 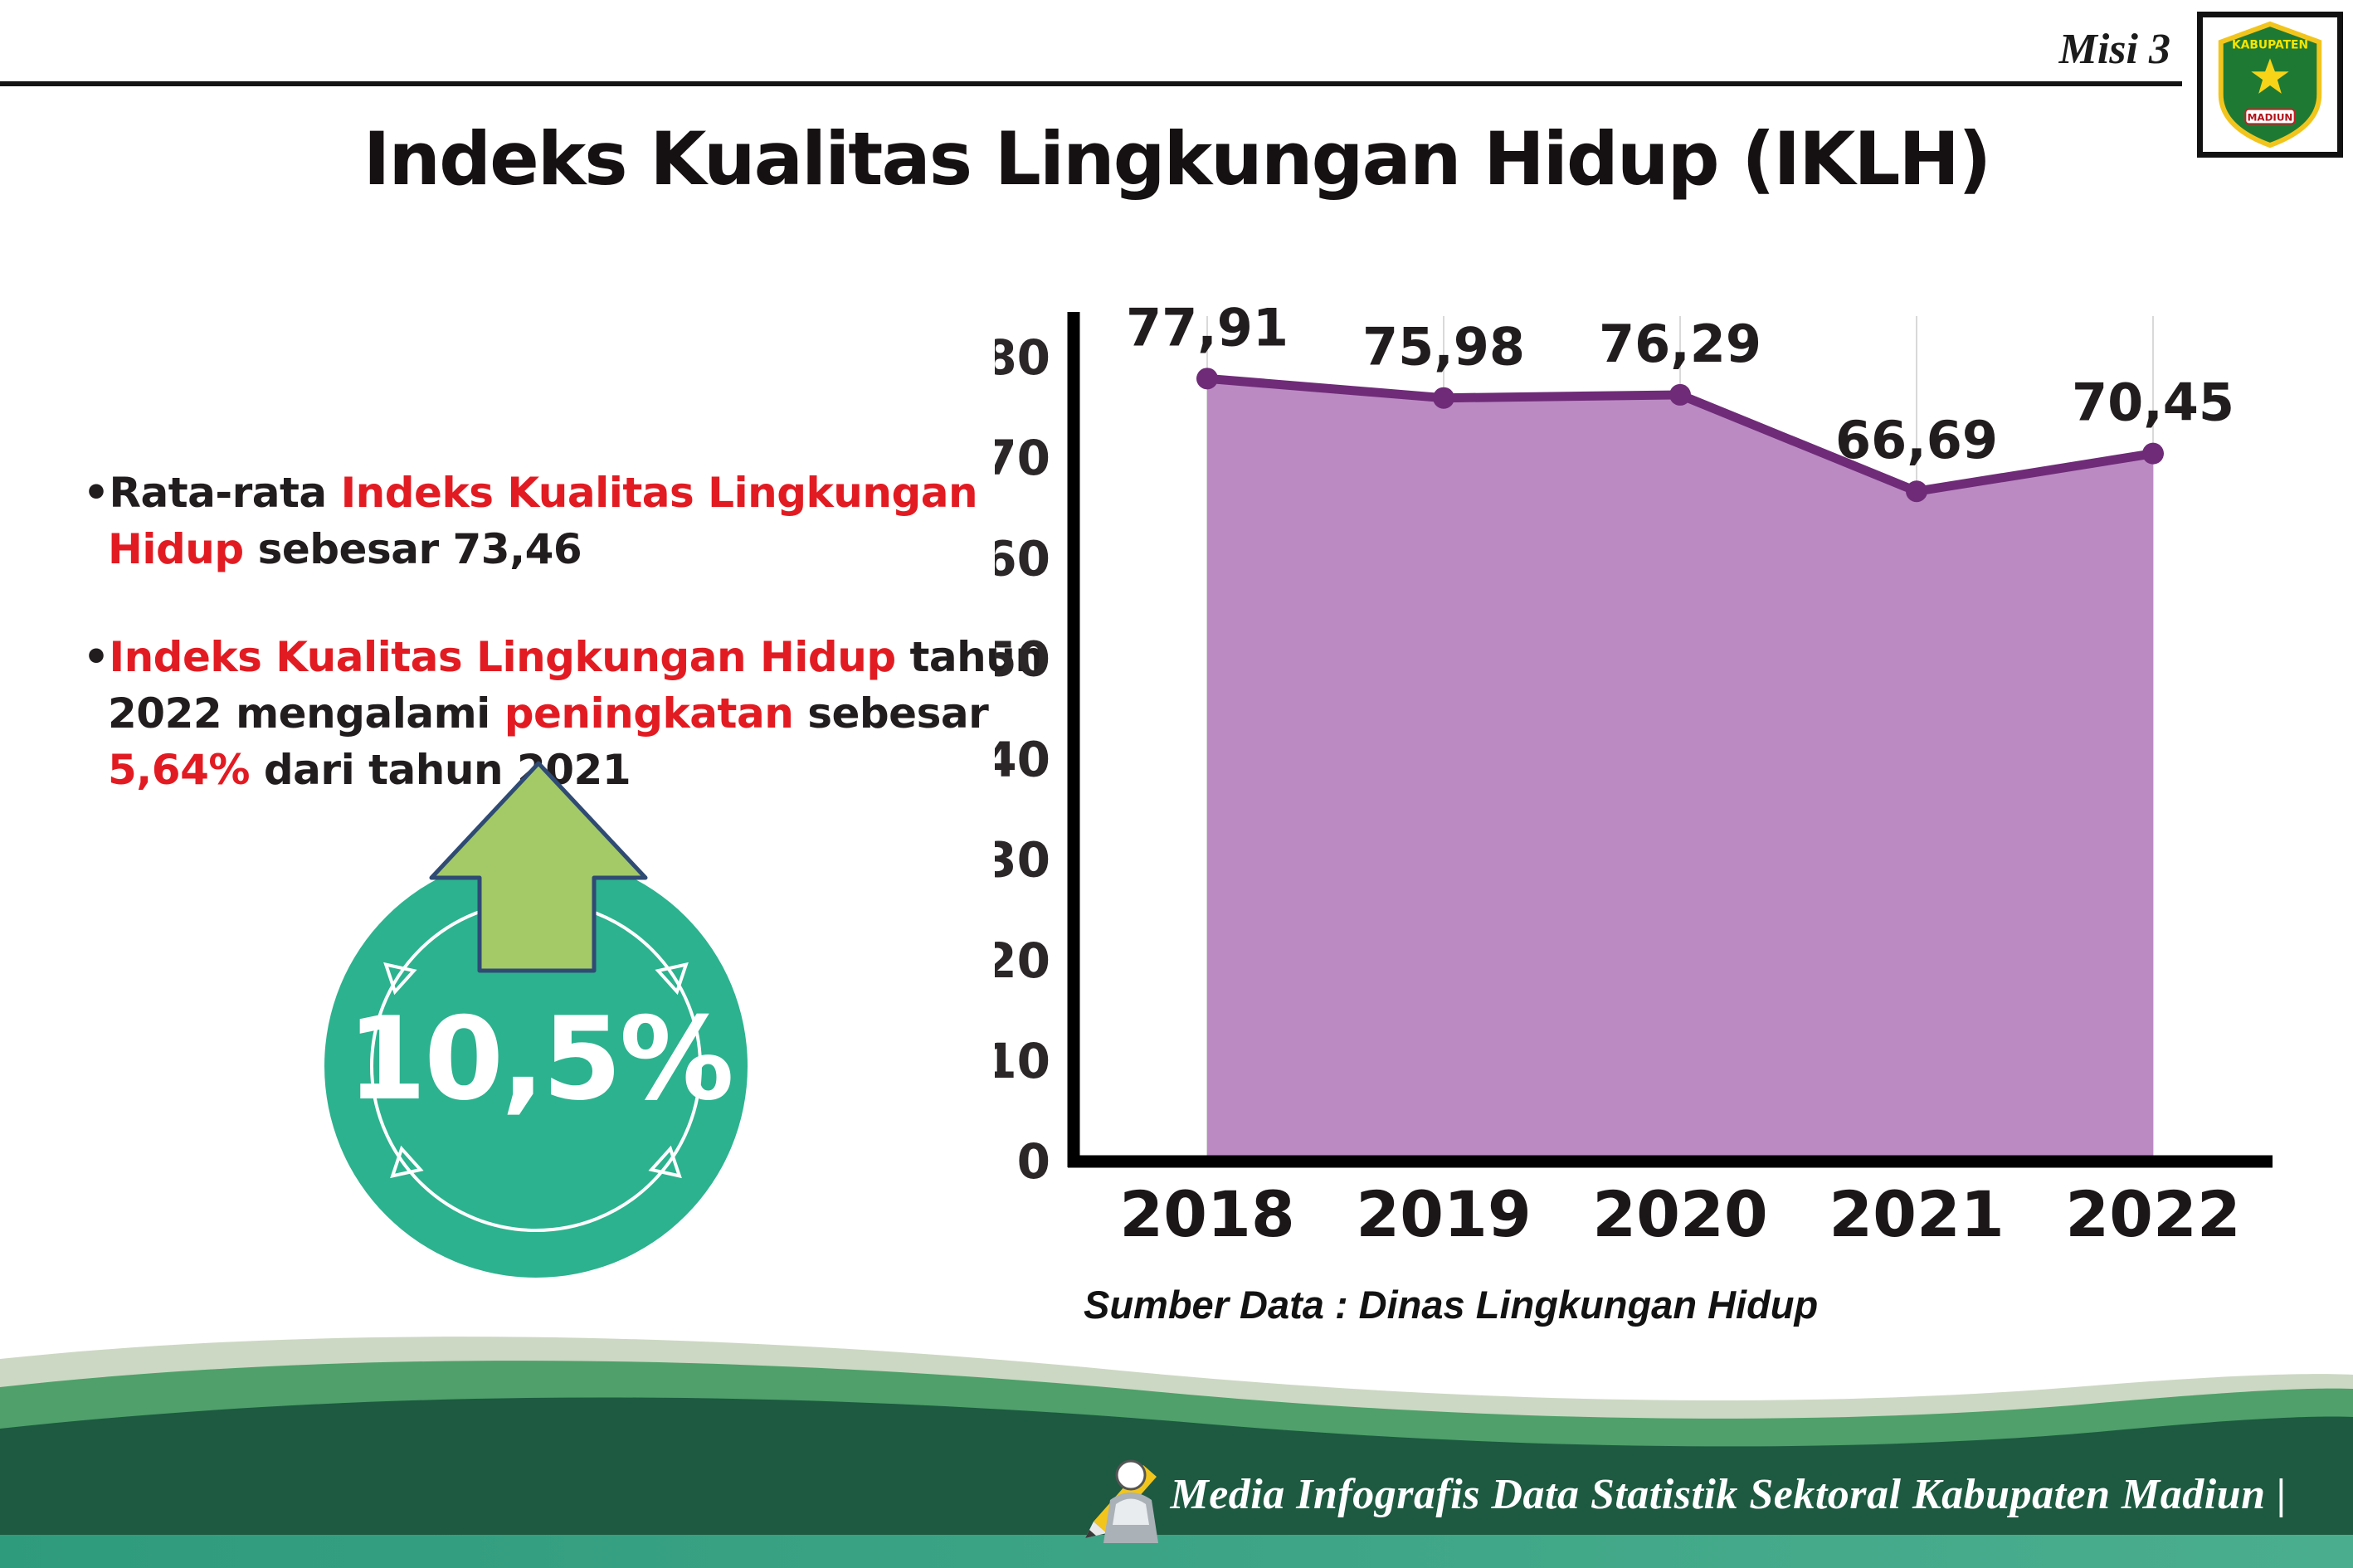 What do you see at coordinates (1444, 1214) in the screenshot?
I see `x-tick-label: 2019` at bounding box center [1444, 1214].